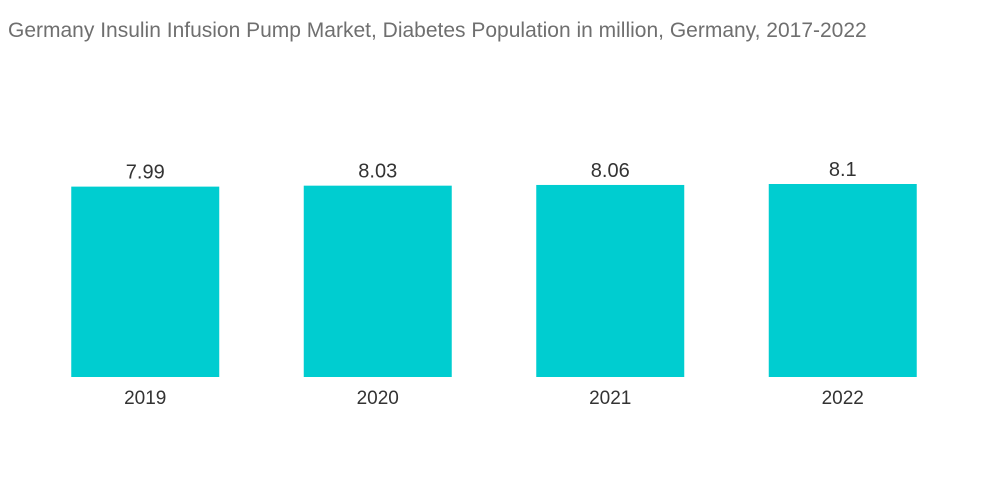  Describe the element at coordinates (842, 280) in the screenshot. I see `bar-2022` at that location.